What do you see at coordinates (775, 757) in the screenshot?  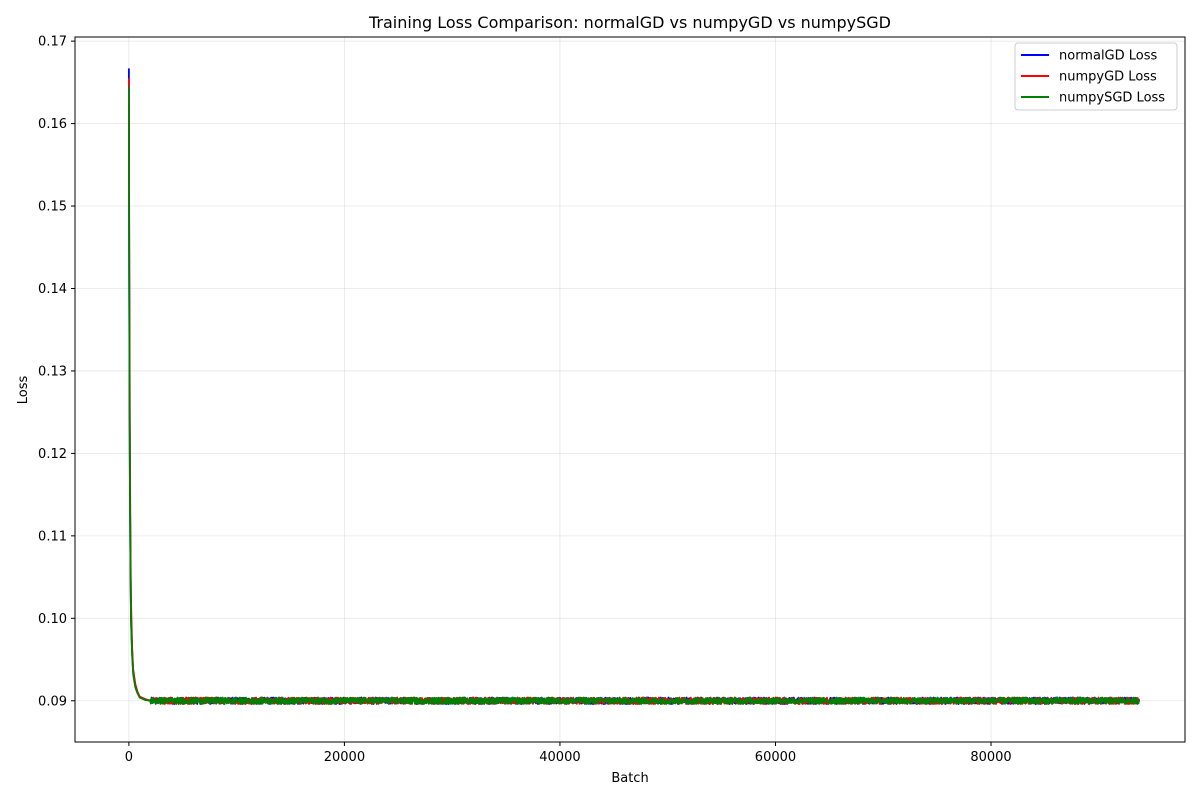 I see `x-tick-label: 60000` at bounding box center [775, 757].